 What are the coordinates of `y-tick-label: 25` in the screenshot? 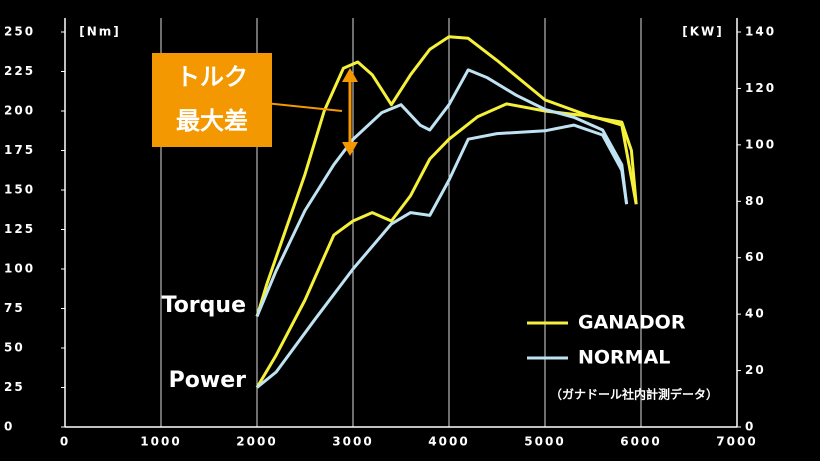 It's located at (14, 387).